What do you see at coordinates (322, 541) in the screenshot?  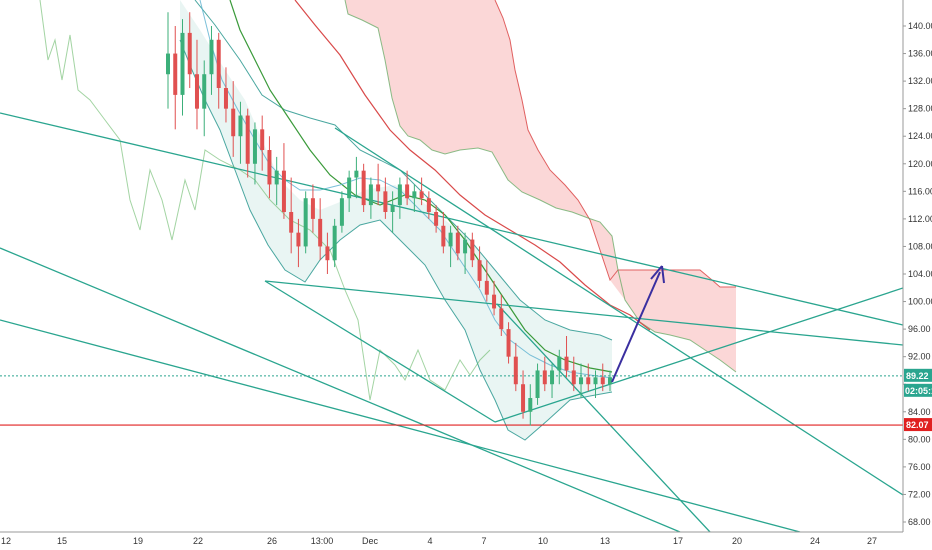 I see `x-tick-label: 13:00` at bounding box center [322, 541].